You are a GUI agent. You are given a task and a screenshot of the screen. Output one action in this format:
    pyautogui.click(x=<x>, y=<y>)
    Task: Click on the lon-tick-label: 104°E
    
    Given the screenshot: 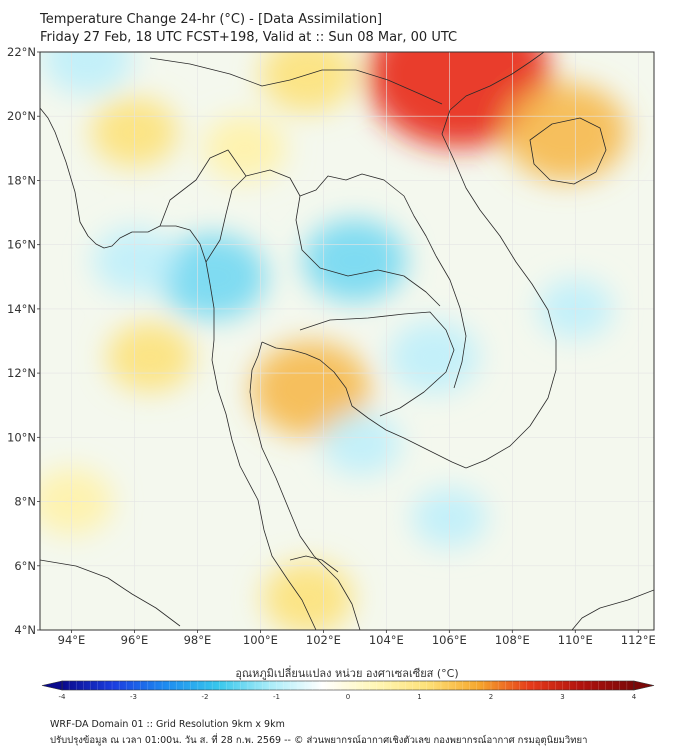 What is the action you would take?
    pyautogui.click(x=386, y=640)
    